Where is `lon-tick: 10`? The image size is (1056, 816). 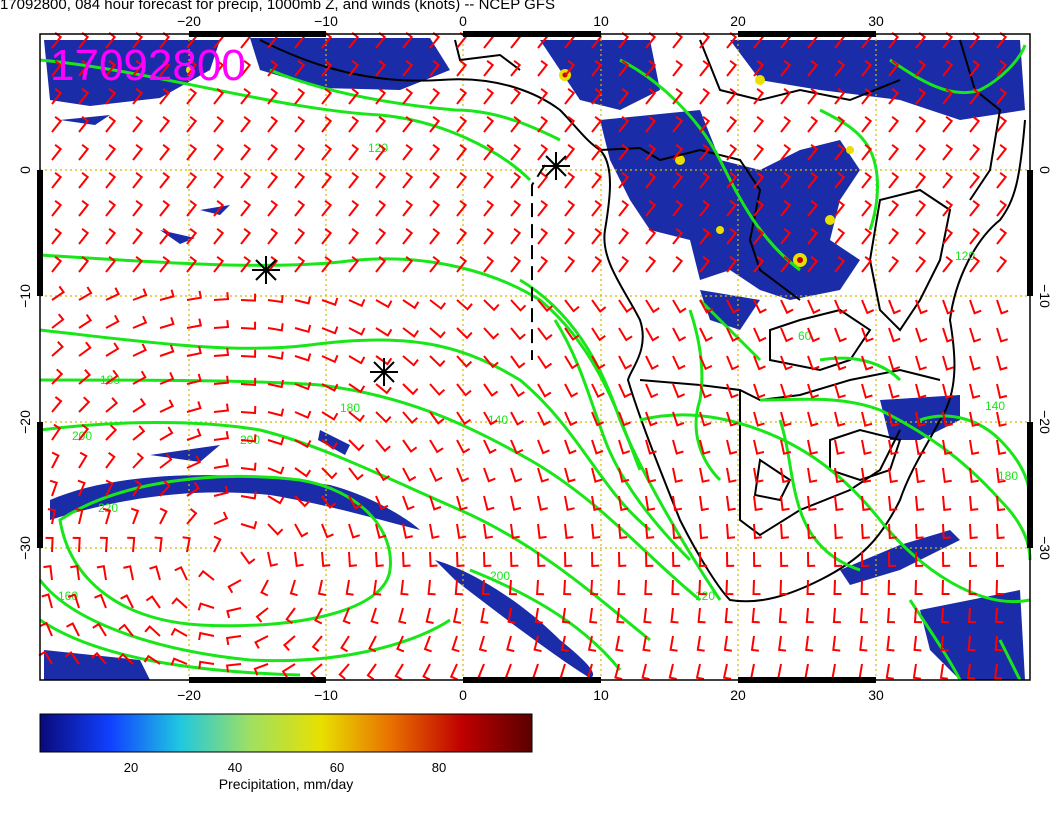
lon-tick: 10 is located at coordinates (601, 21).